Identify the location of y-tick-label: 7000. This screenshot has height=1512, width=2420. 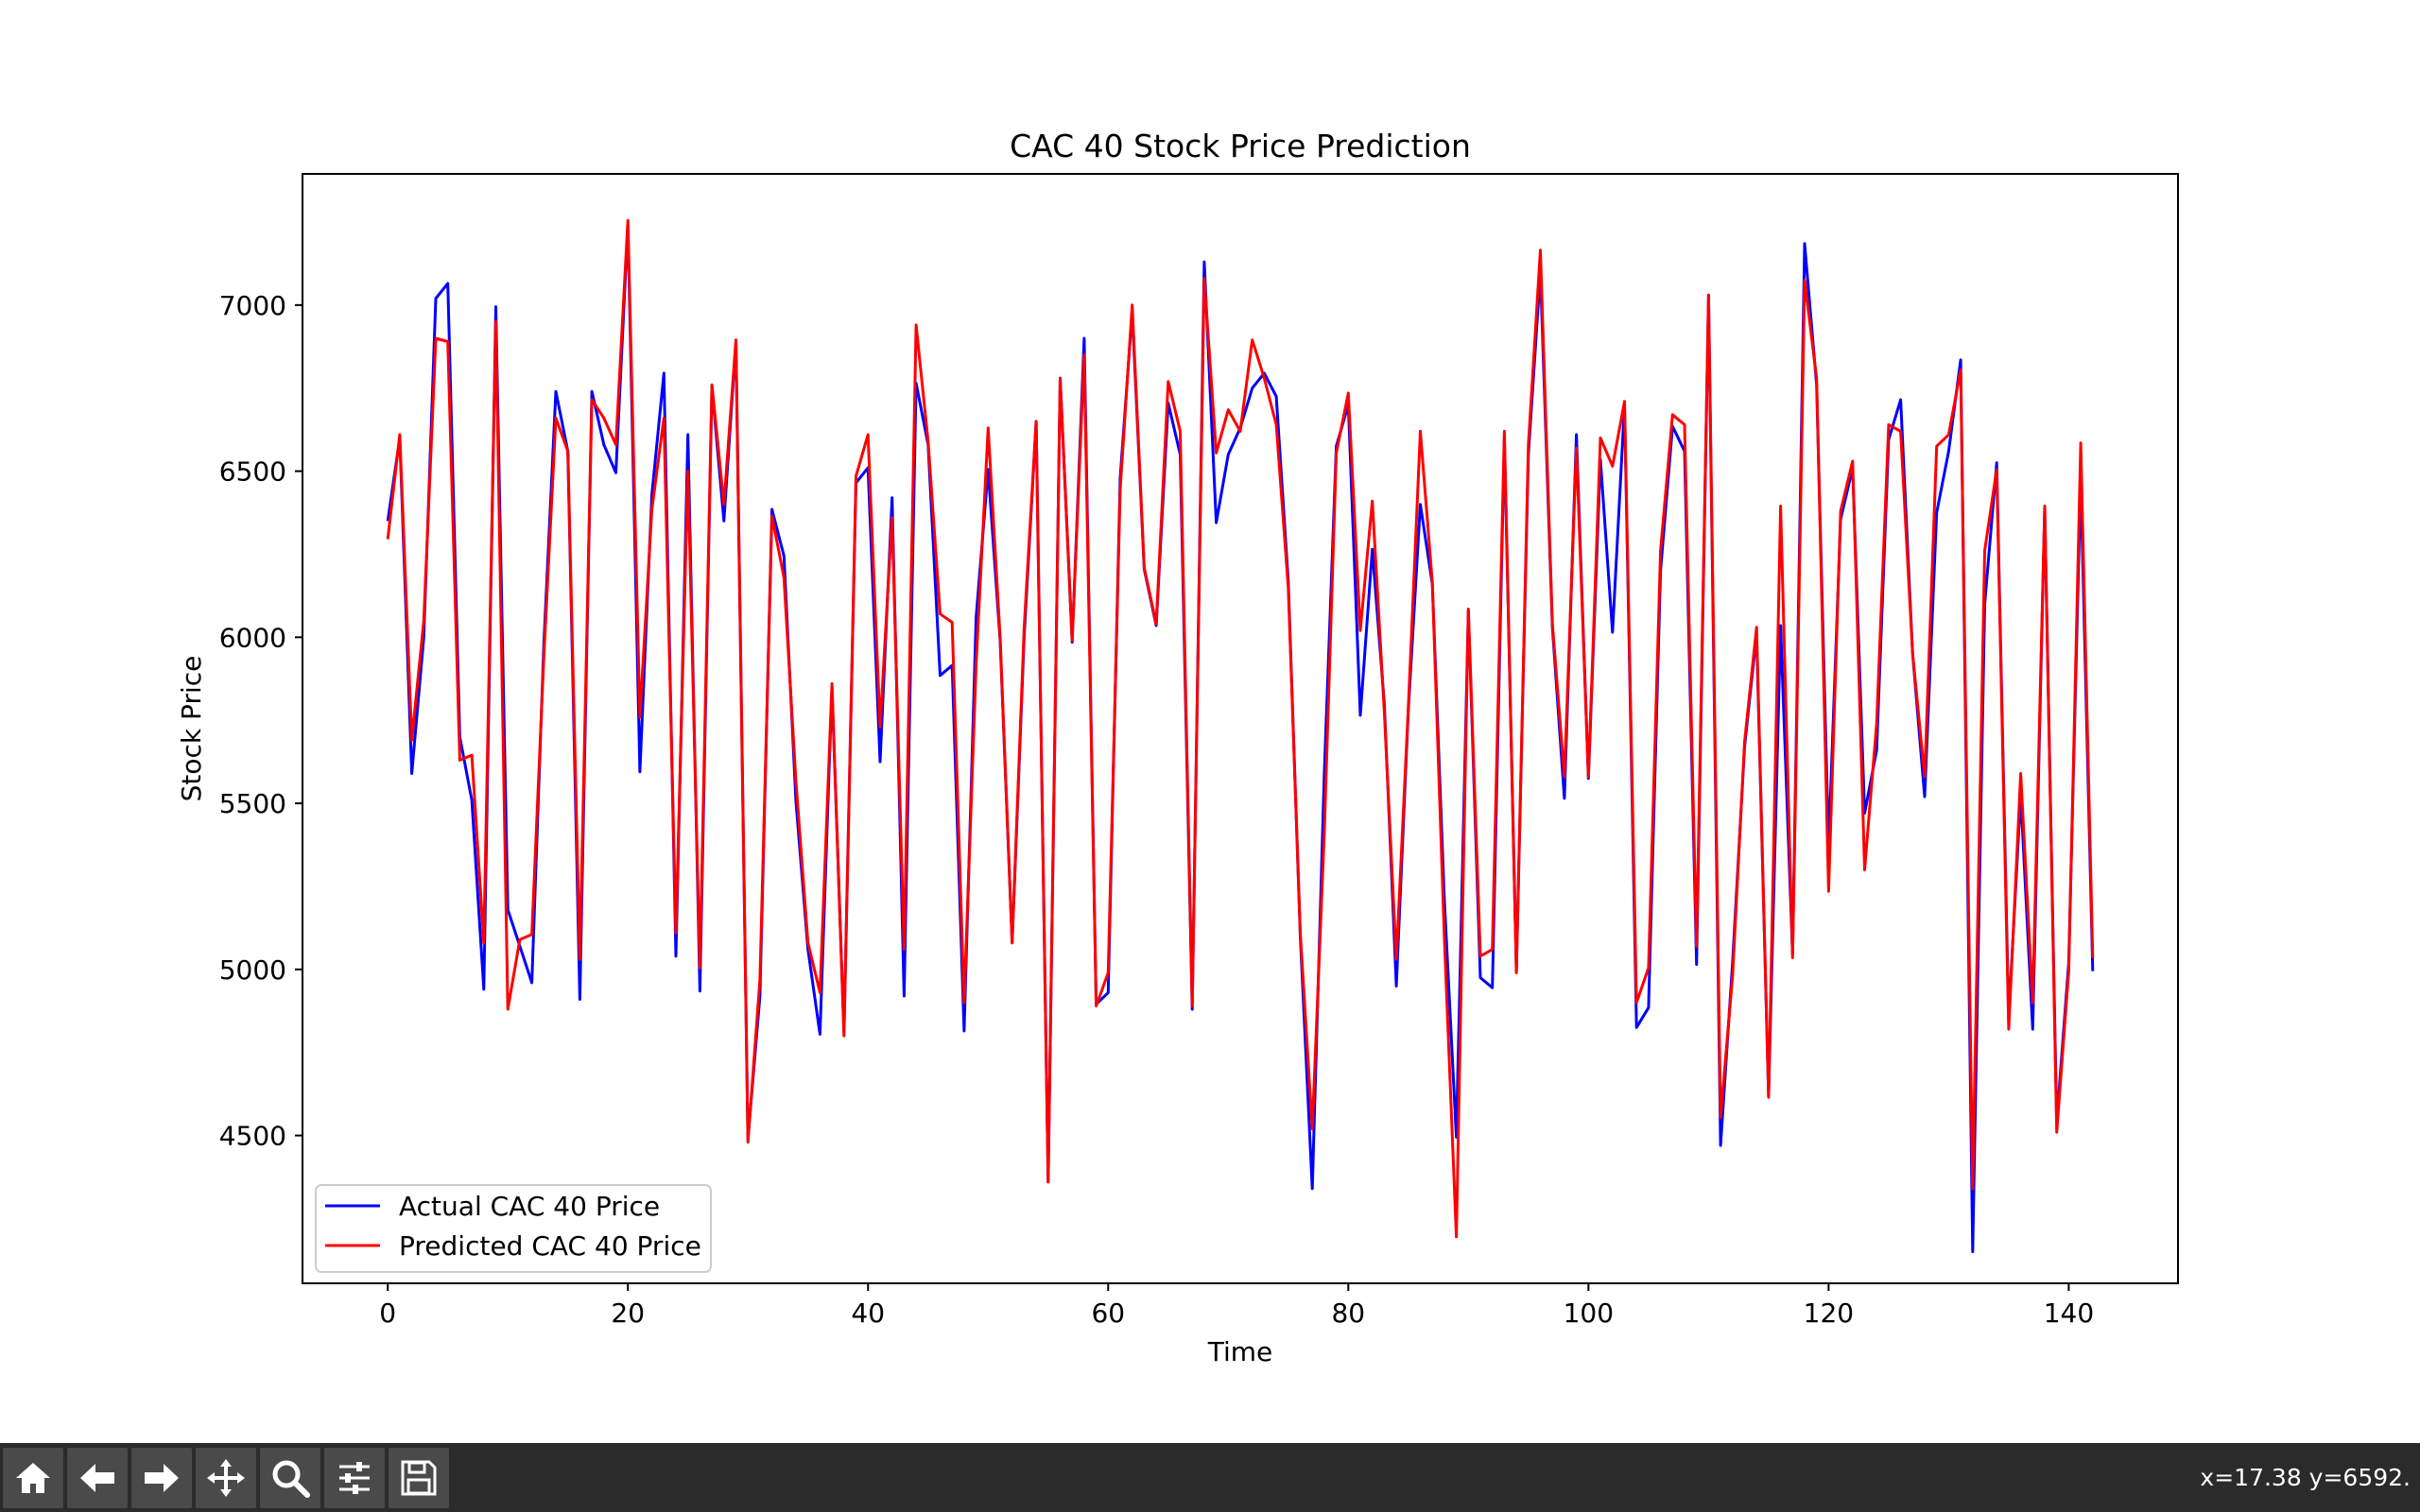
(252, 305).